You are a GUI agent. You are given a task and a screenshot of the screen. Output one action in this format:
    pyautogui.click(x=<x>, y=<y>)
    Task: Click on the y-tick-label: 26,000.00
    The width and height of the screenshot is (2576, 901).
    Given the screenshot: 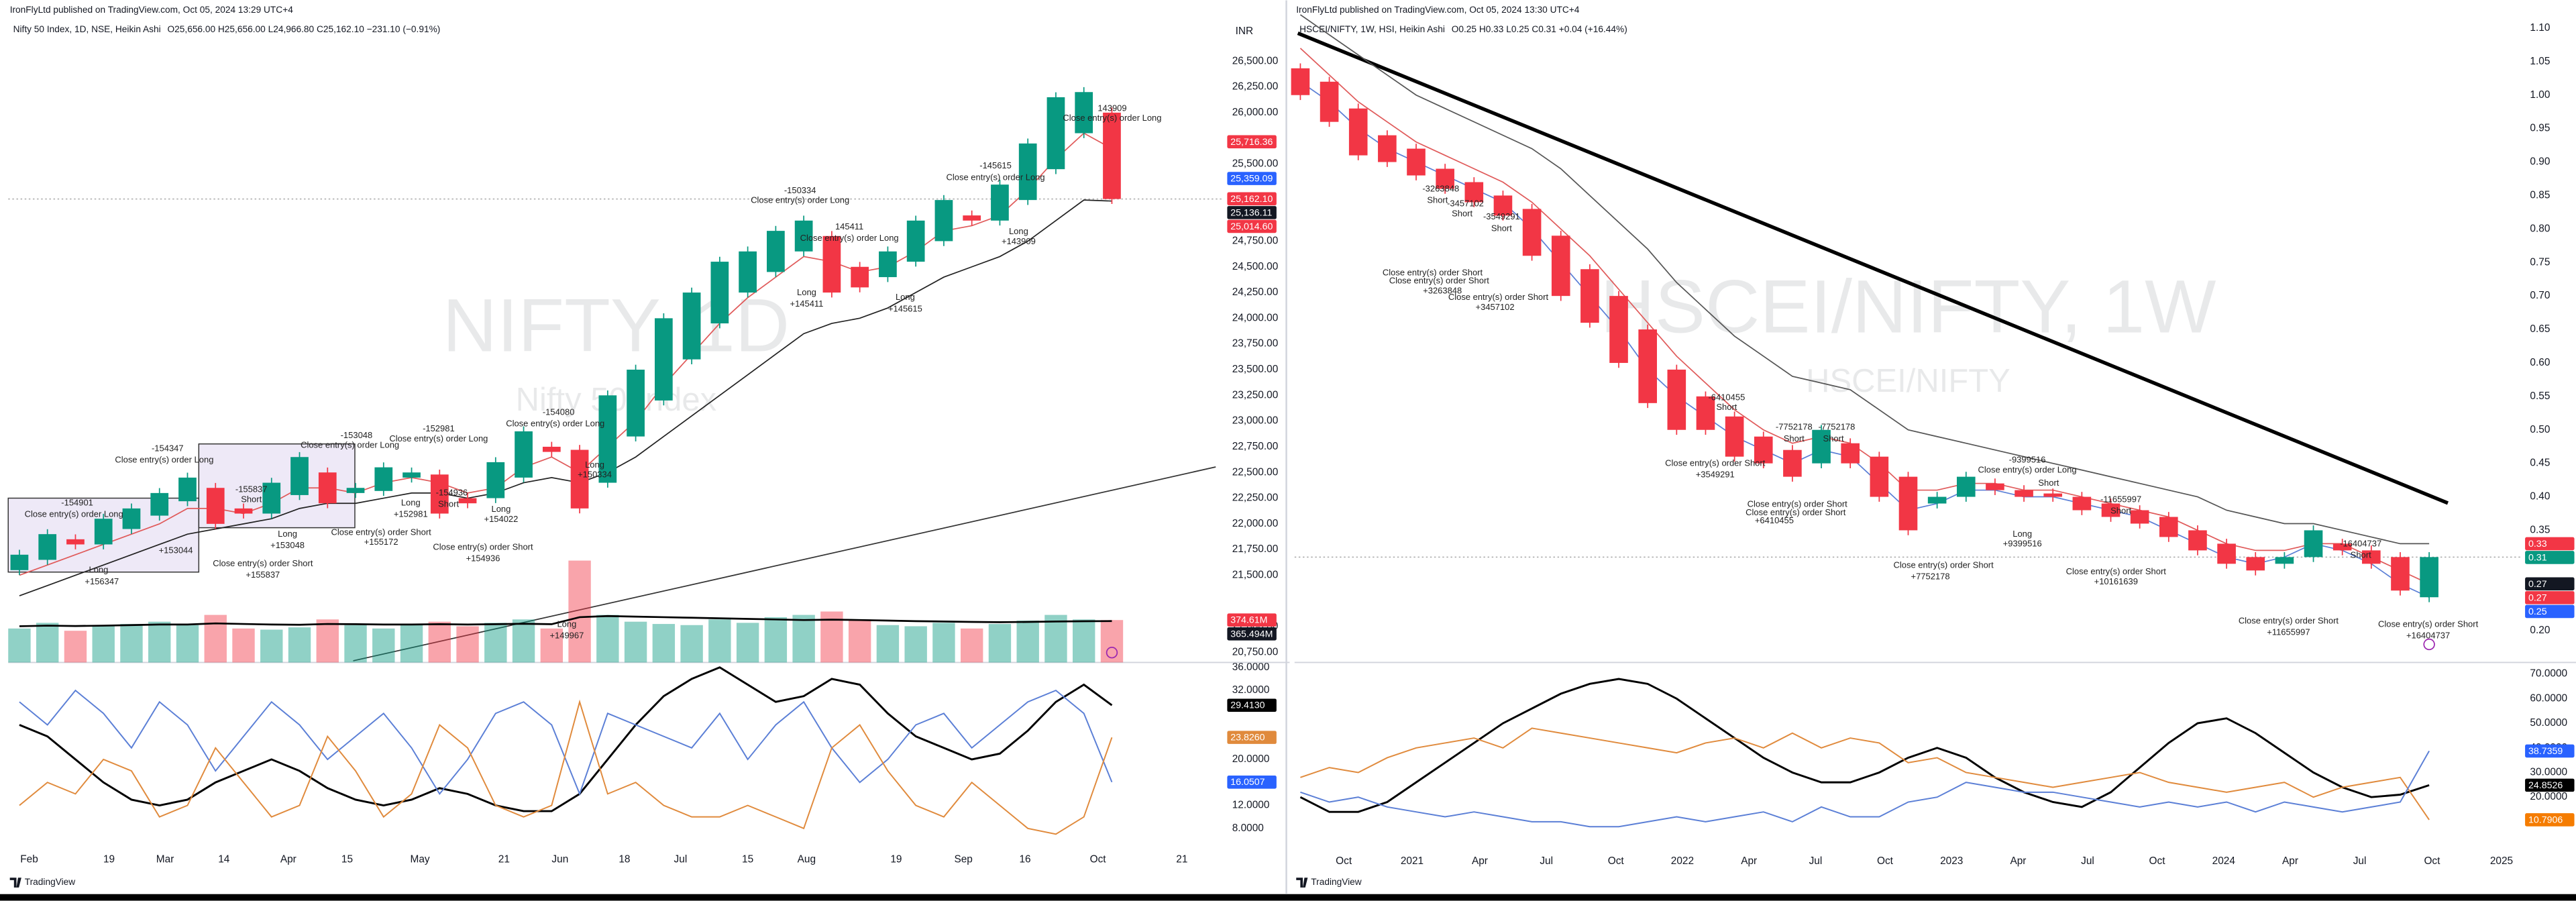 What is the action you would take?
    pyautogui.click(x=1255, y=112)
    